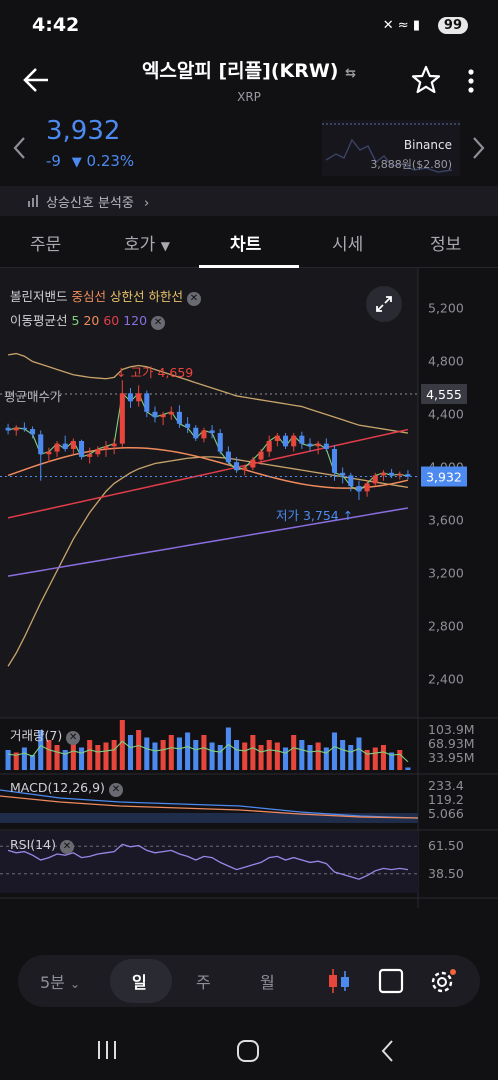 The image size is (498, 1080). I want to click on battery-badge: 99, so click(452, 25).